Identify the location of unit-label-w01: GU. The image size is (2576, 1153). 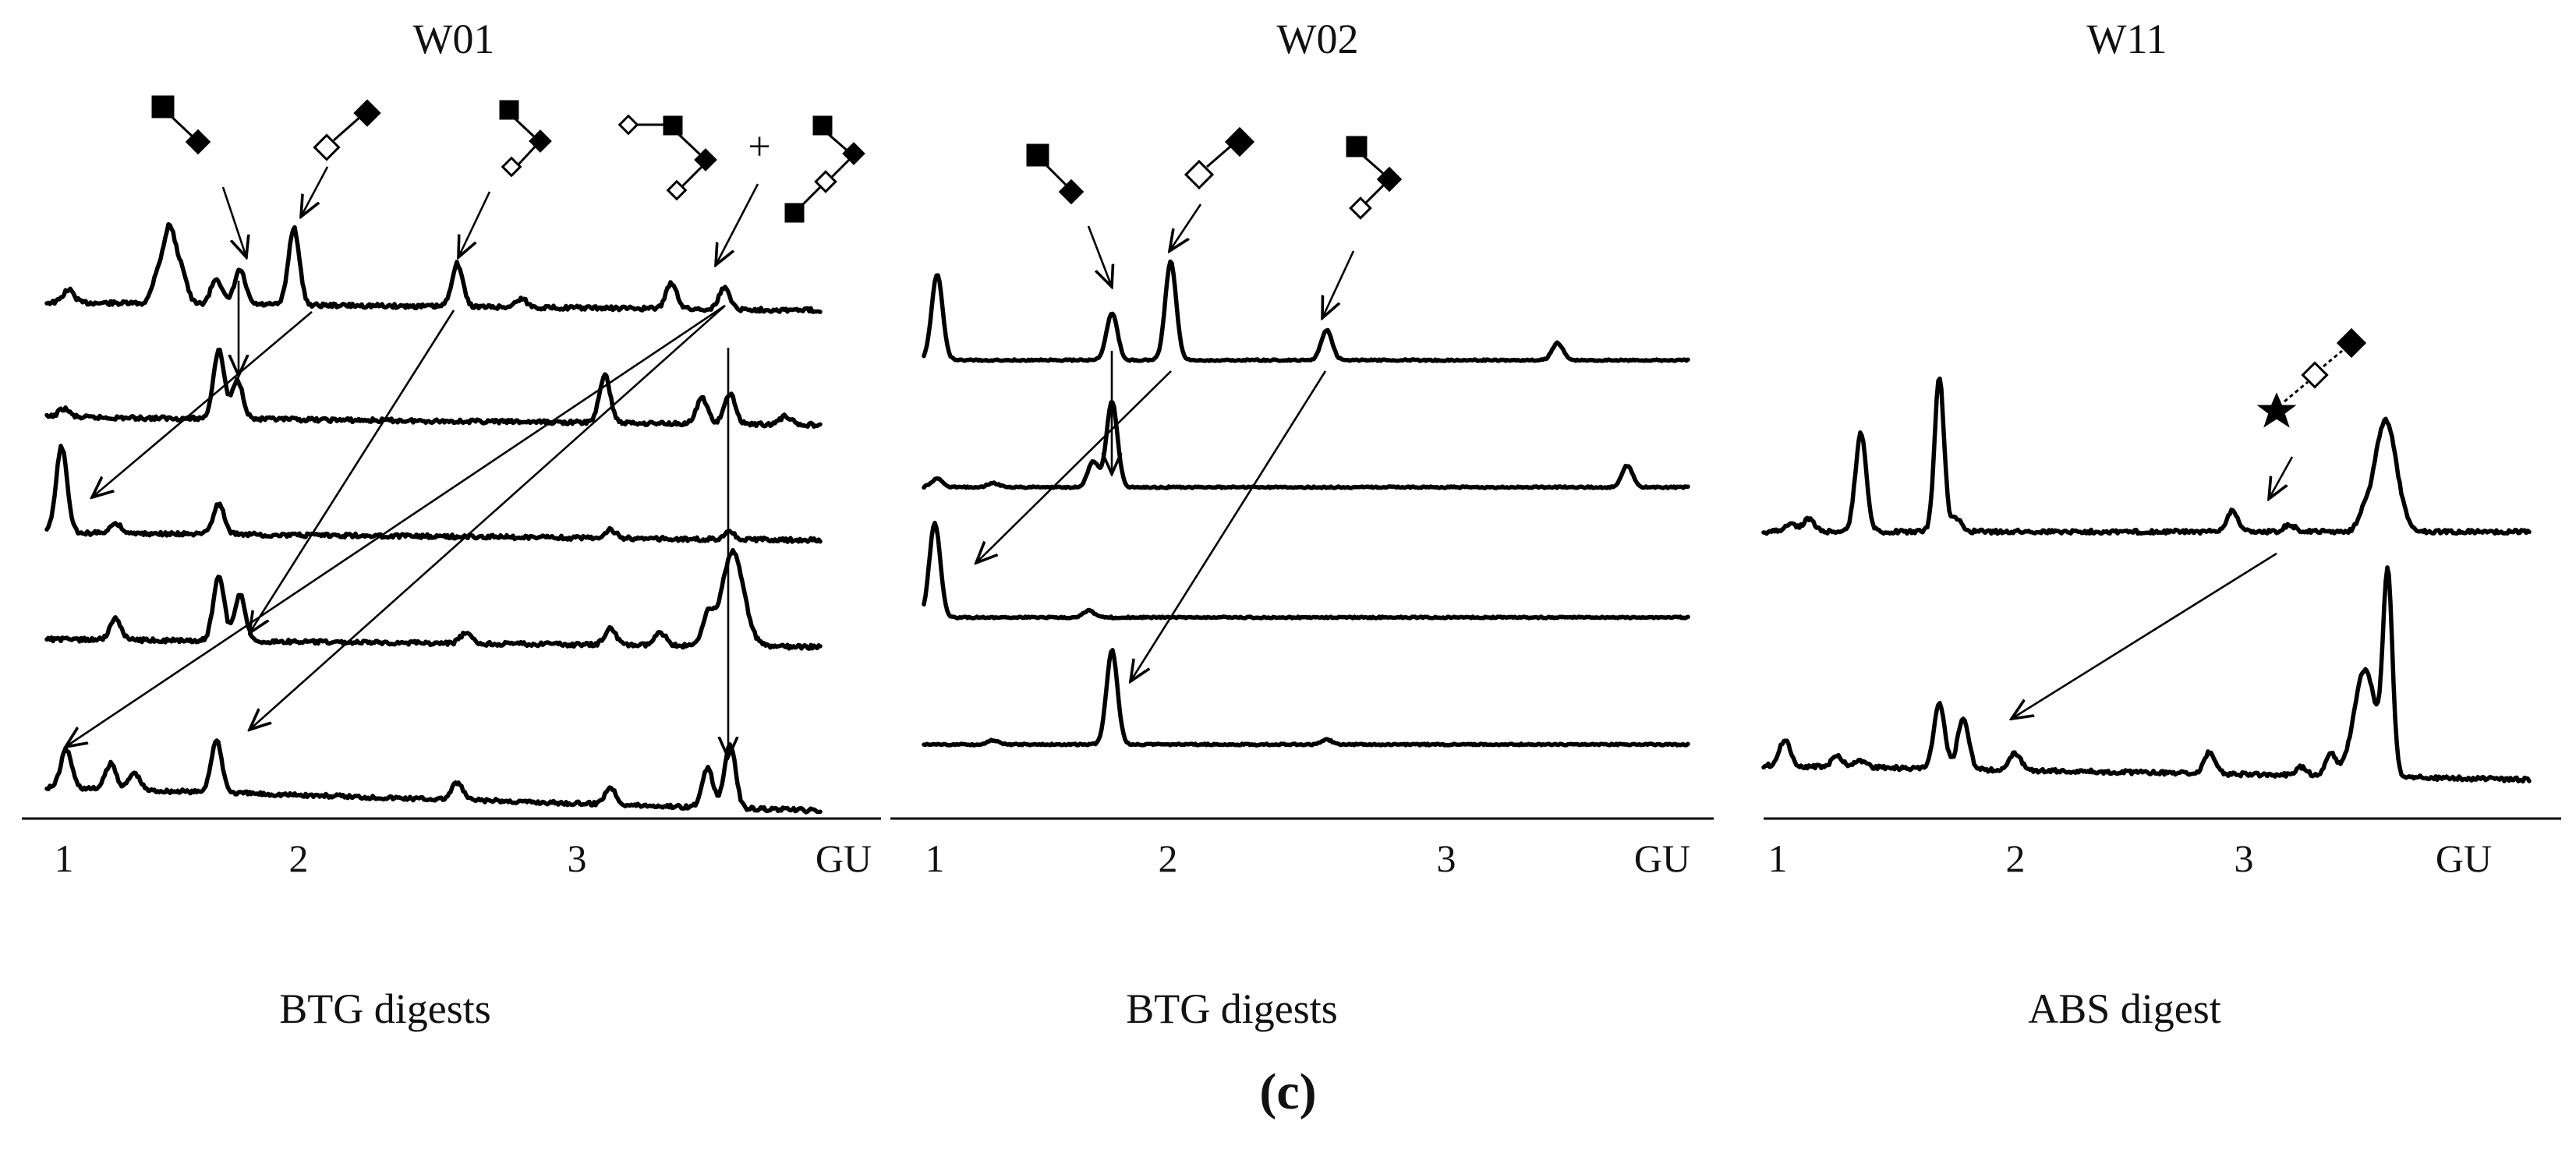
(844, 858).